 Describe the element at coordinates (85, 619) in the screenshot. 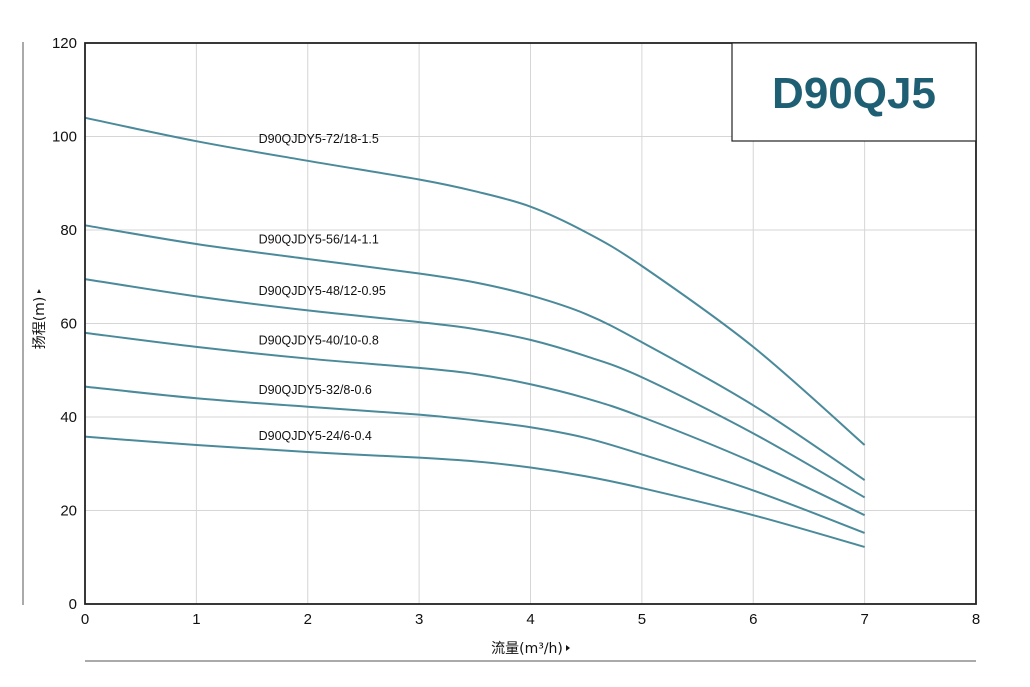

I see `x-tick-label: 0` at that location.